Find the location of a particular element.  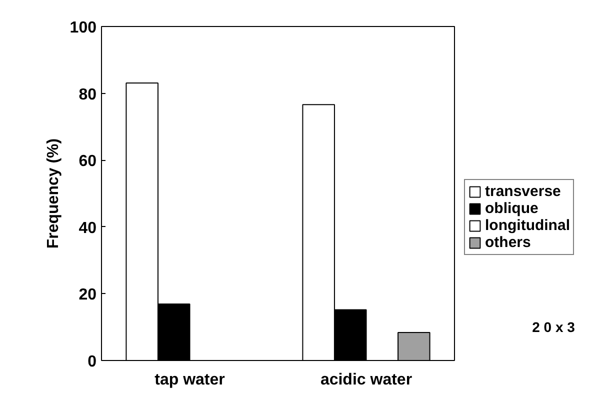

legend-label: others is located at coordinates (508, 242).